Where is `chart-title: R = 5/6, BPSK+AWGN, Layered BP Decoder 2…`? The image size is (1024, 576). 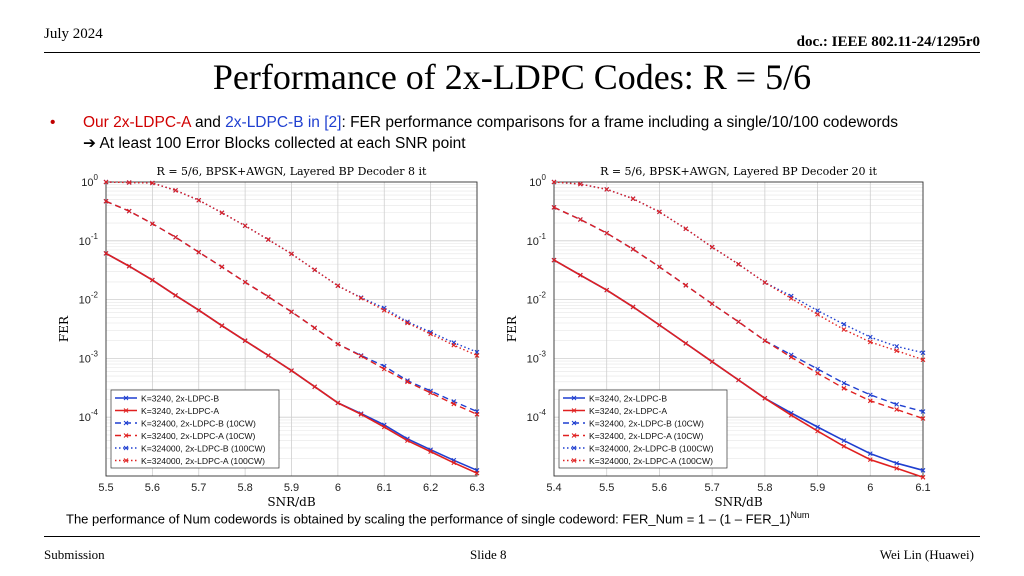 chart-title: R = 5/6, BPSK+AWGN, Layered BP Decoder 2… is located at coordinates (738, 171).